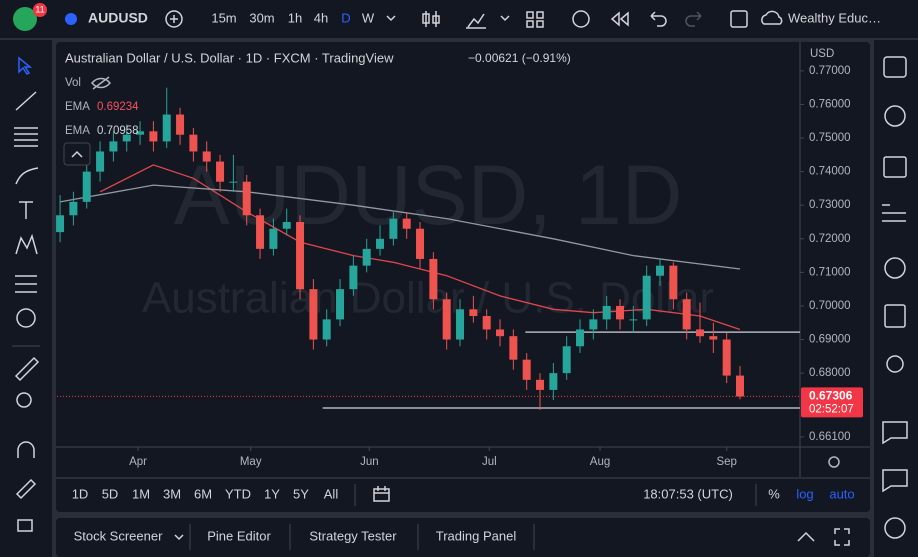 This screenshot has width=918, height=557. Describe the element at coordinates (26, 210) in the screenshot. I see `text-tool` at that location.